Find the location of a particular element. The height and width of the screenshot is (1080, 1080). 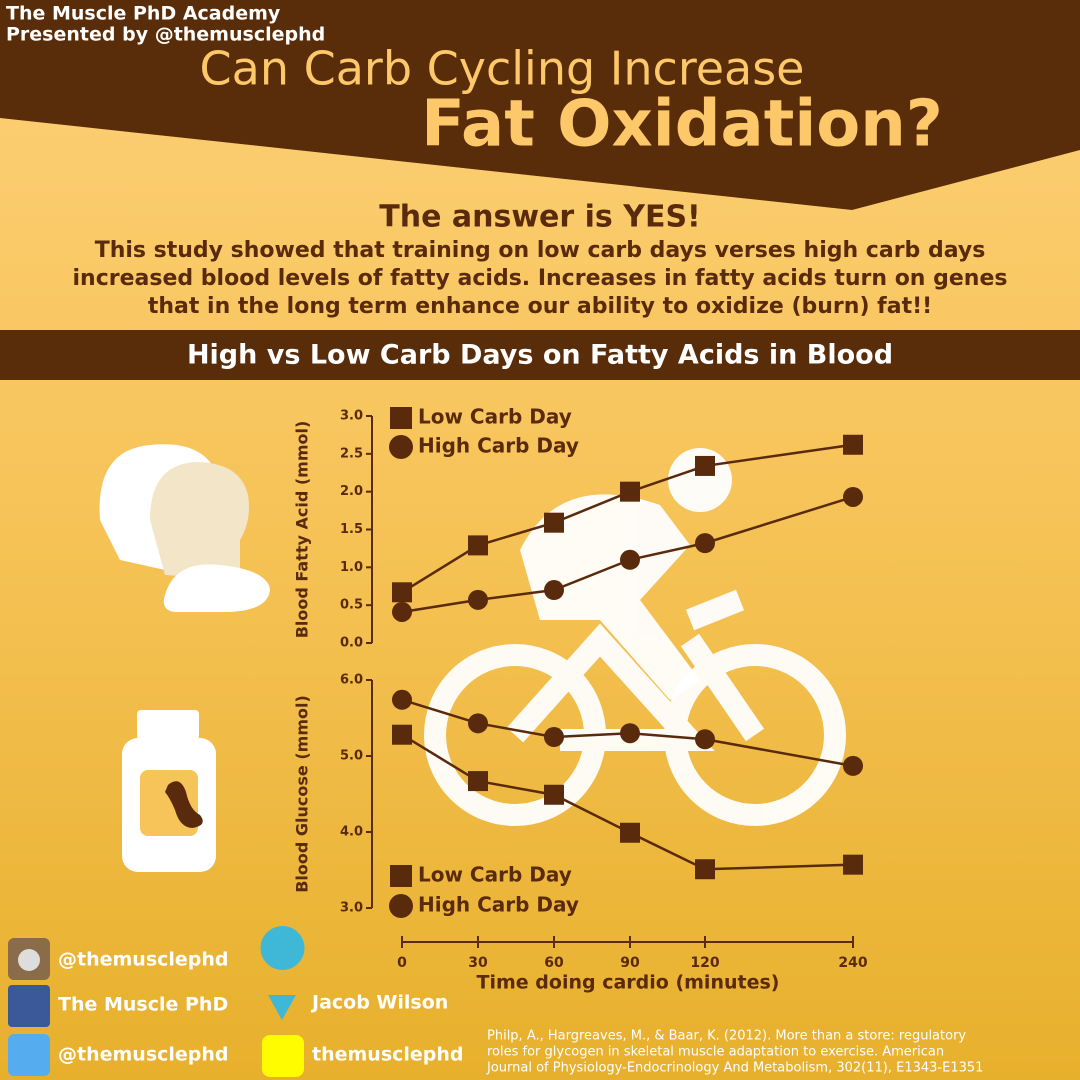

answer-heading: The answer is YES! is located at coordinates (539, 217).